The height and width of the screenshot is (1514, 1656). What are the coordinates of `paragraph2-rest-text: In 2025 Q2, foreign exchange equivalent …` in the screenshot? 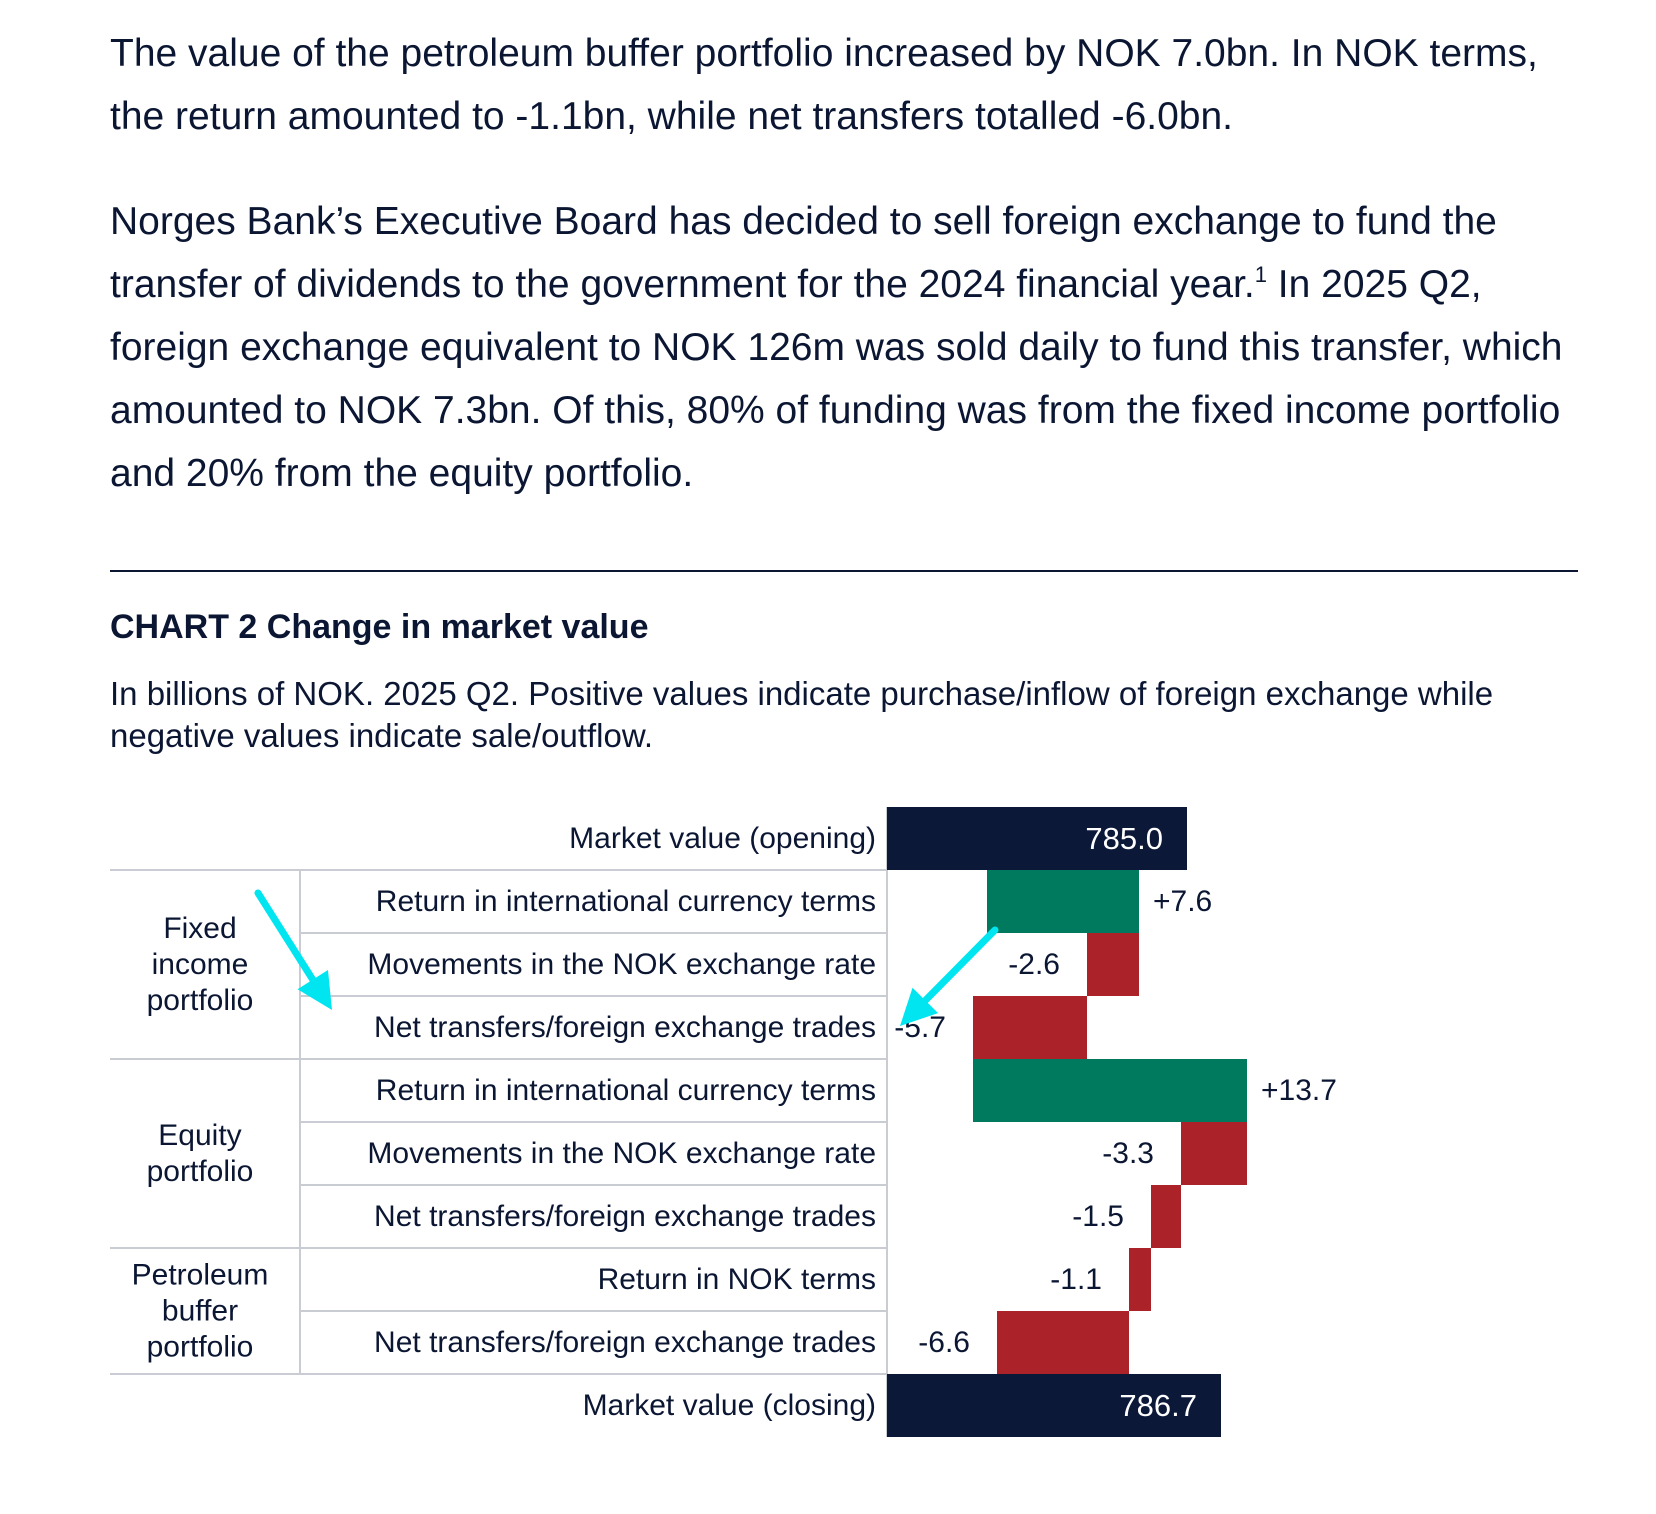 It's located at (836, 379).